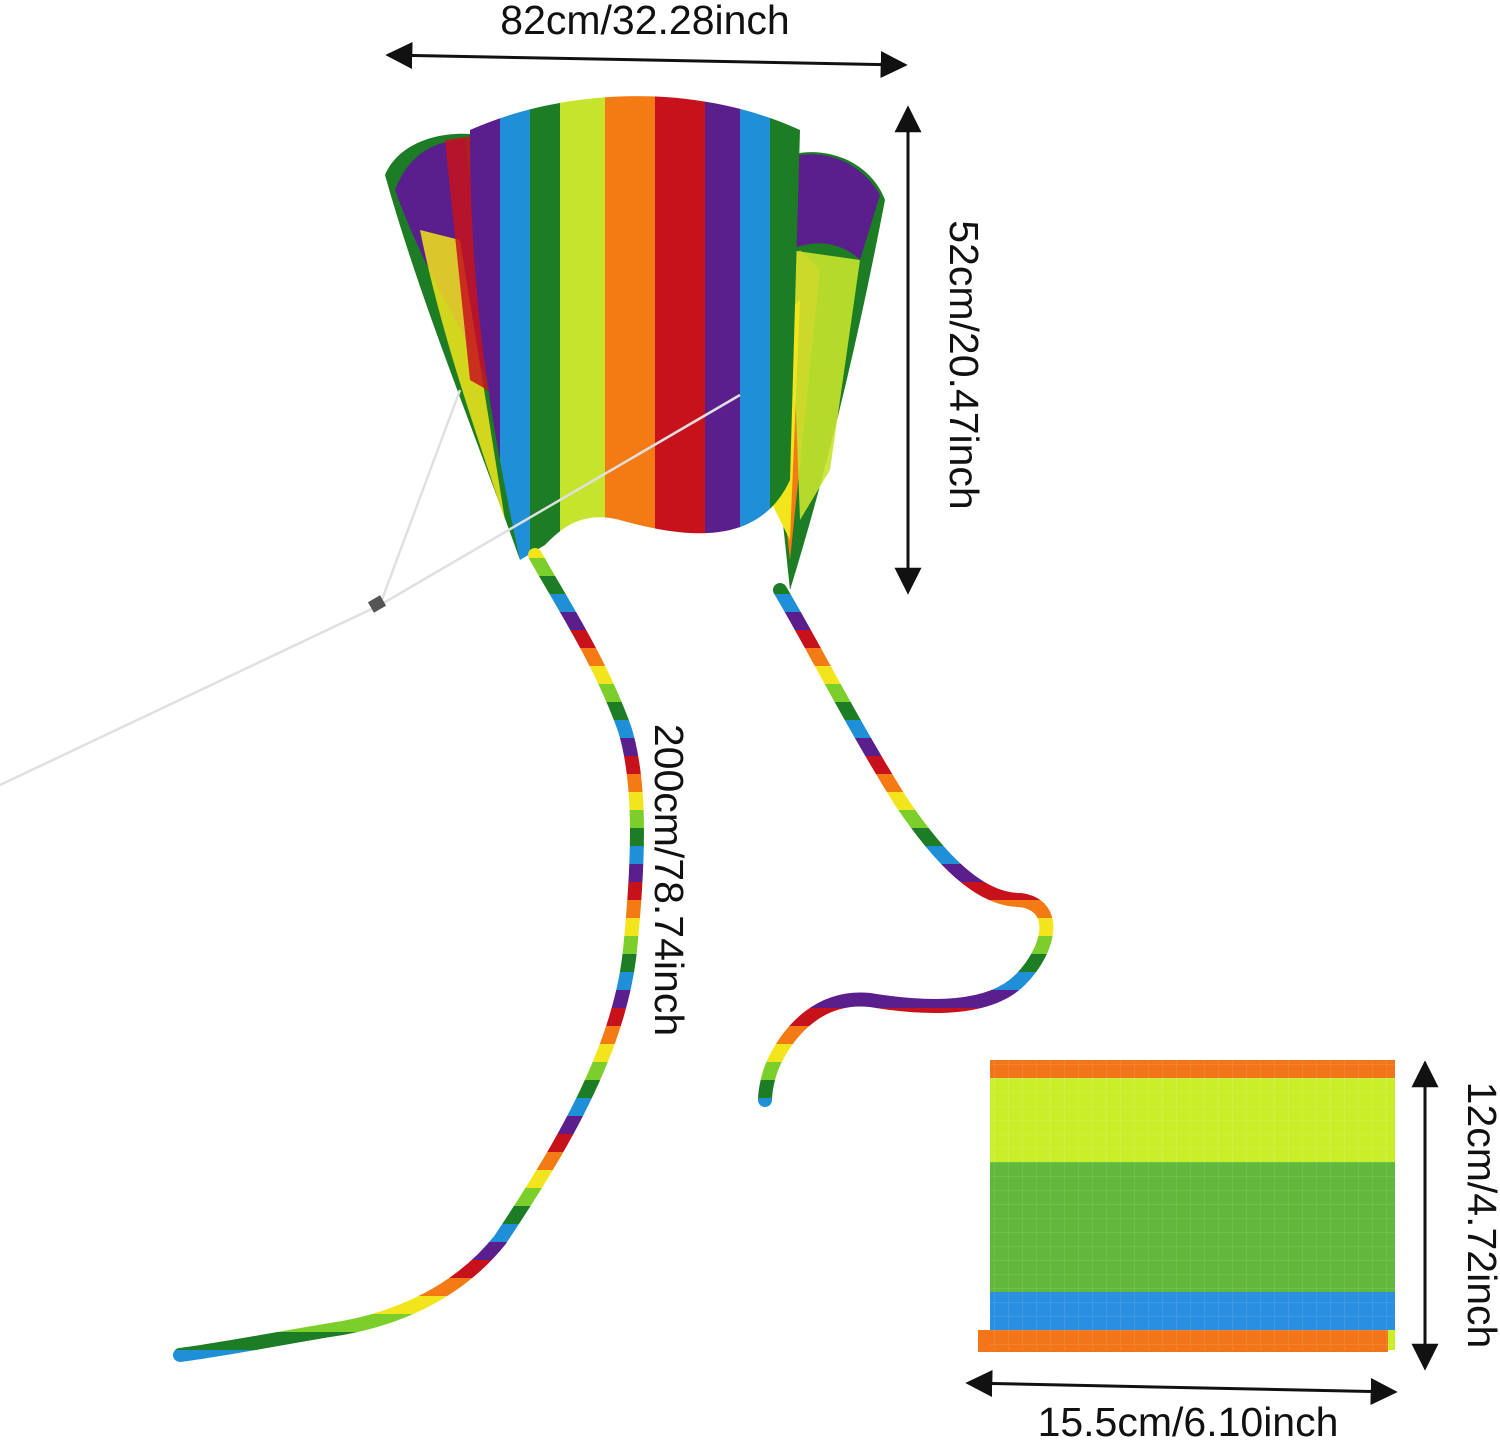 The image size is (1500, 1444). I want to click on kite-height-label: 52cm/20.47inch, so click(964, 364).